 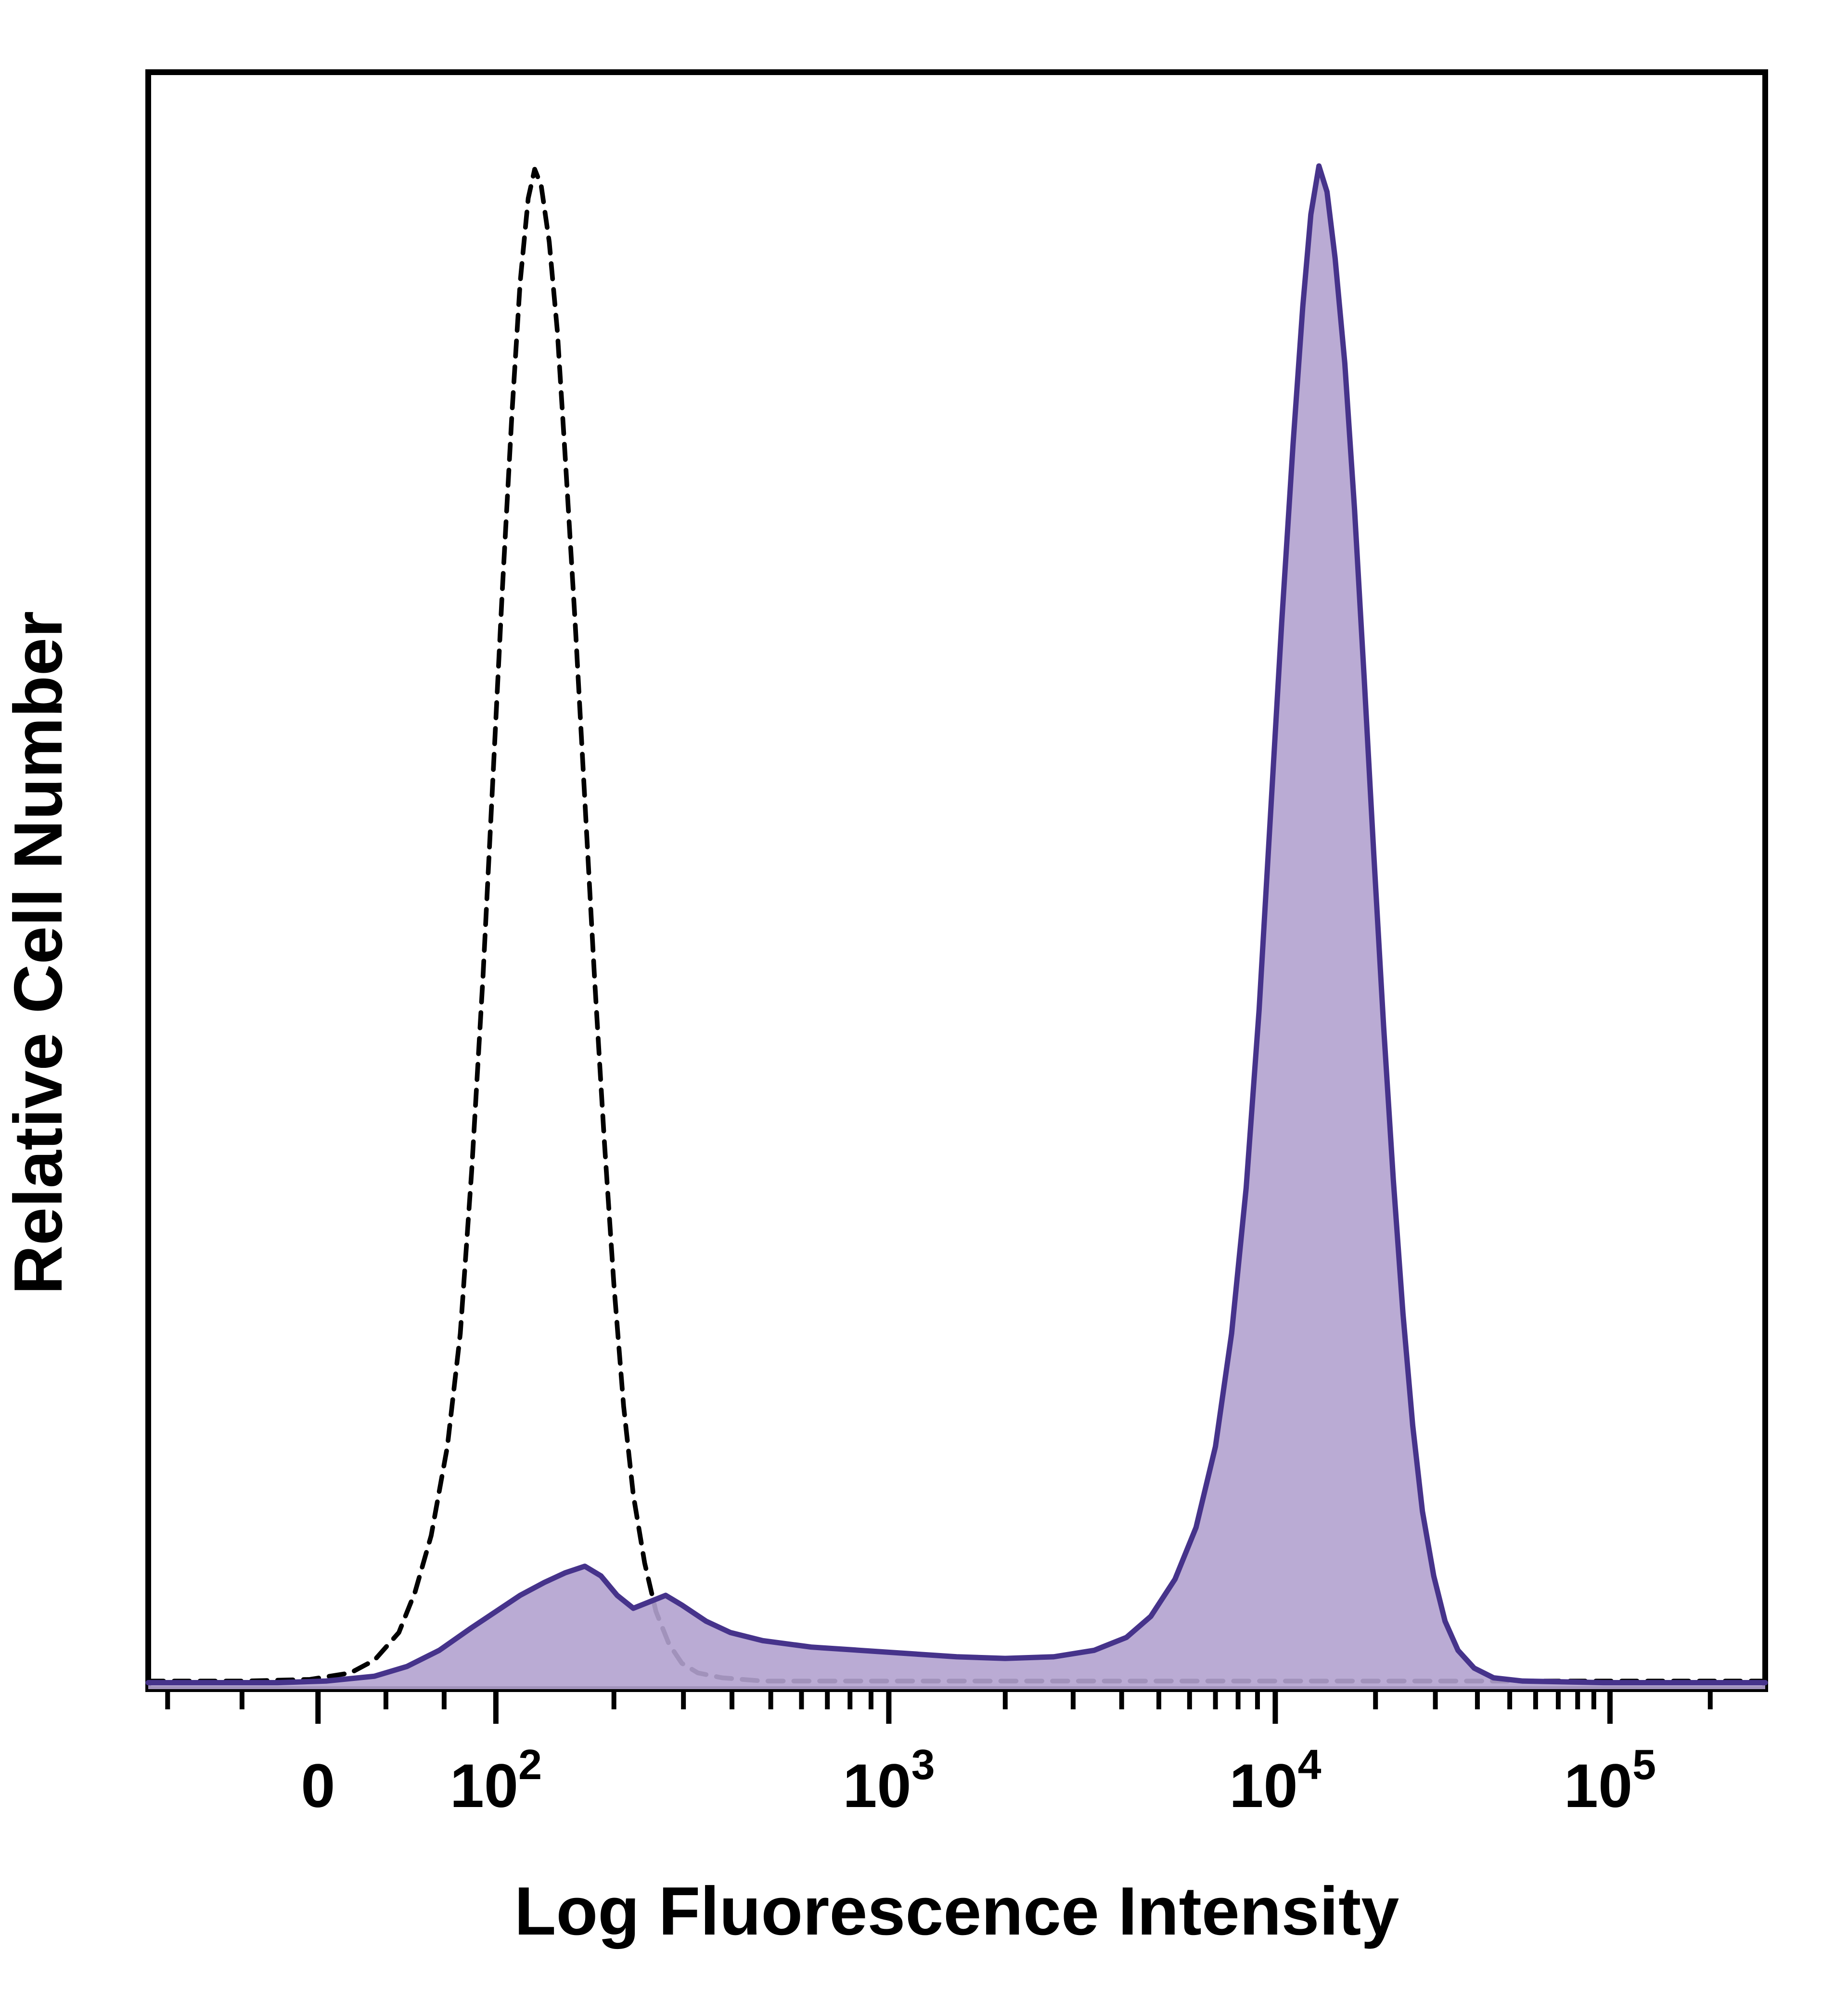 I want to click on x-axis-tick-labels: 0 10² 10³ 10⁴ 10⁵, so click(x=978, y=1781).